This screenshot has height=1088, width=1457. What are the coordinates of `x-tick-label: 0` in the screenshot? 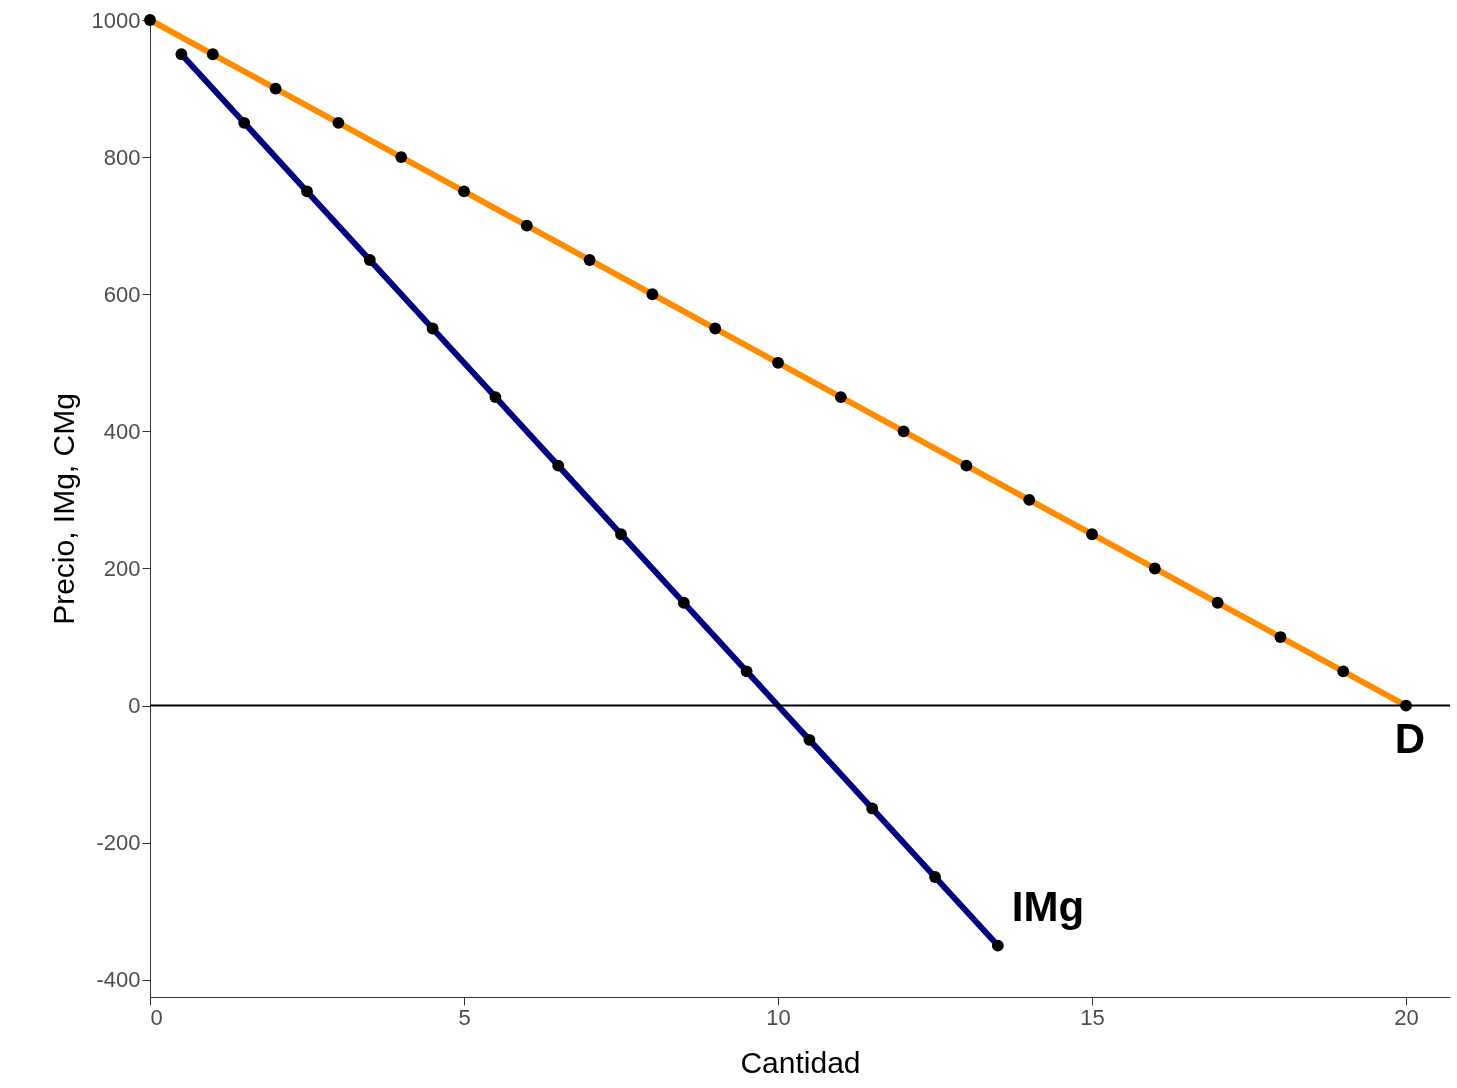 It's located at (156, 1017).